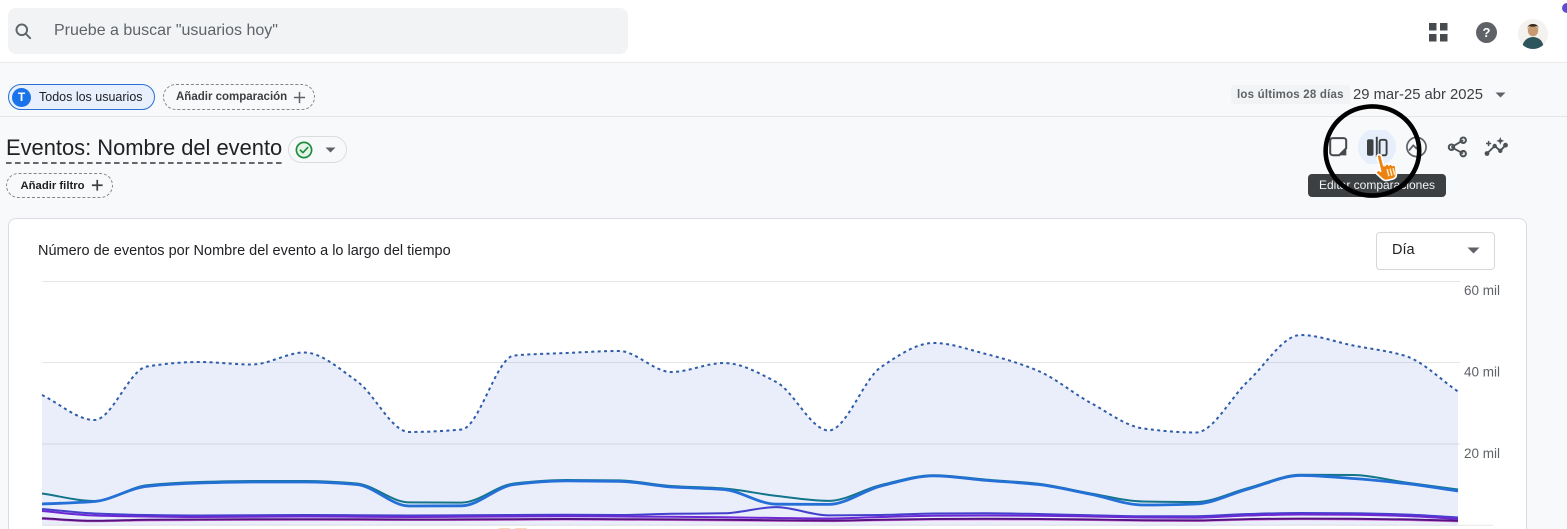 The image size is (1567, 529). Describe the element at coordinates (1482, 453) in the screenshot. I see `svg-text: 20 mil` at that location.